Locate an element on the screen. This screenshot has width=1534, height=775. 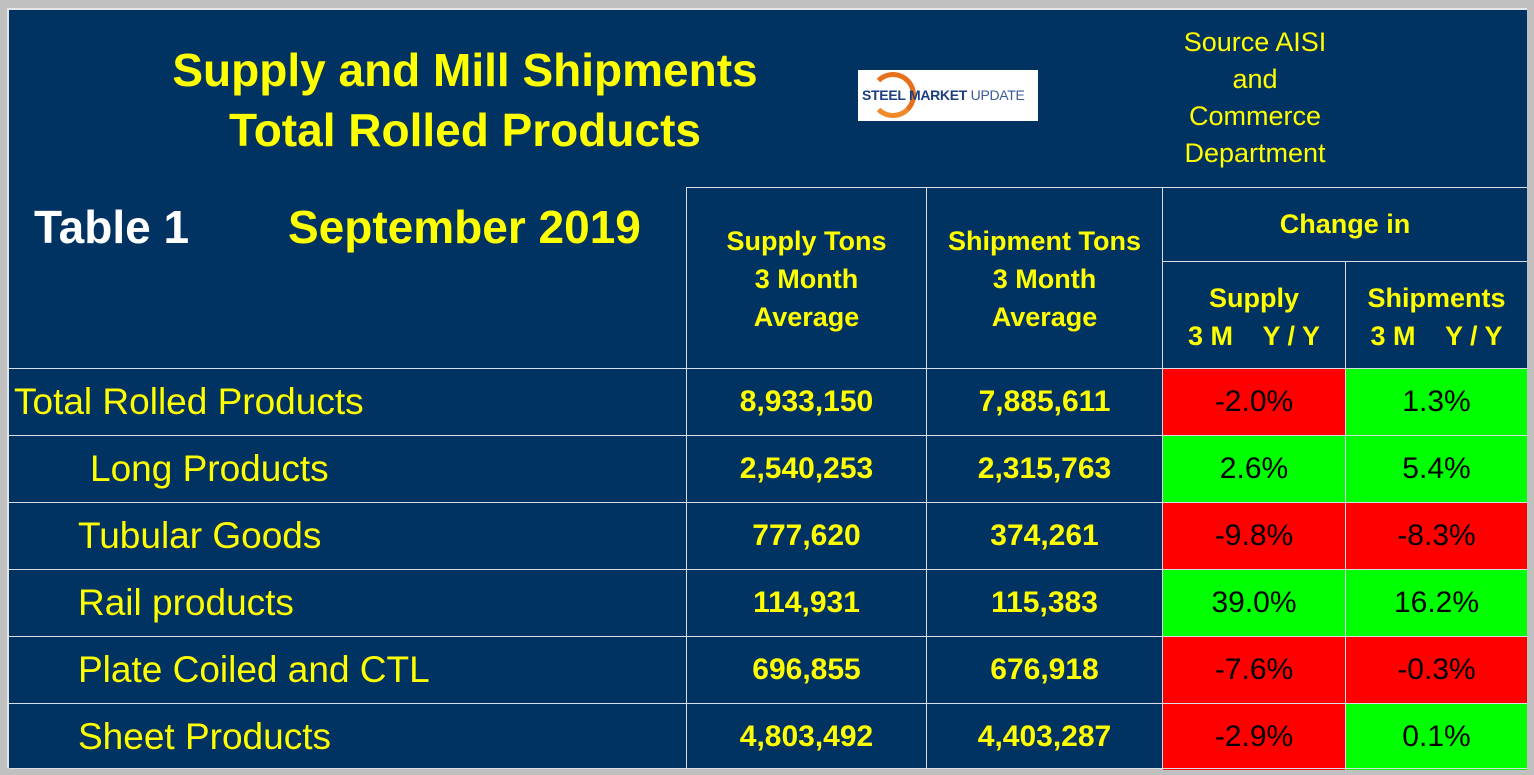
supply-change: -9.8% is located at coordinates (1254, 535).